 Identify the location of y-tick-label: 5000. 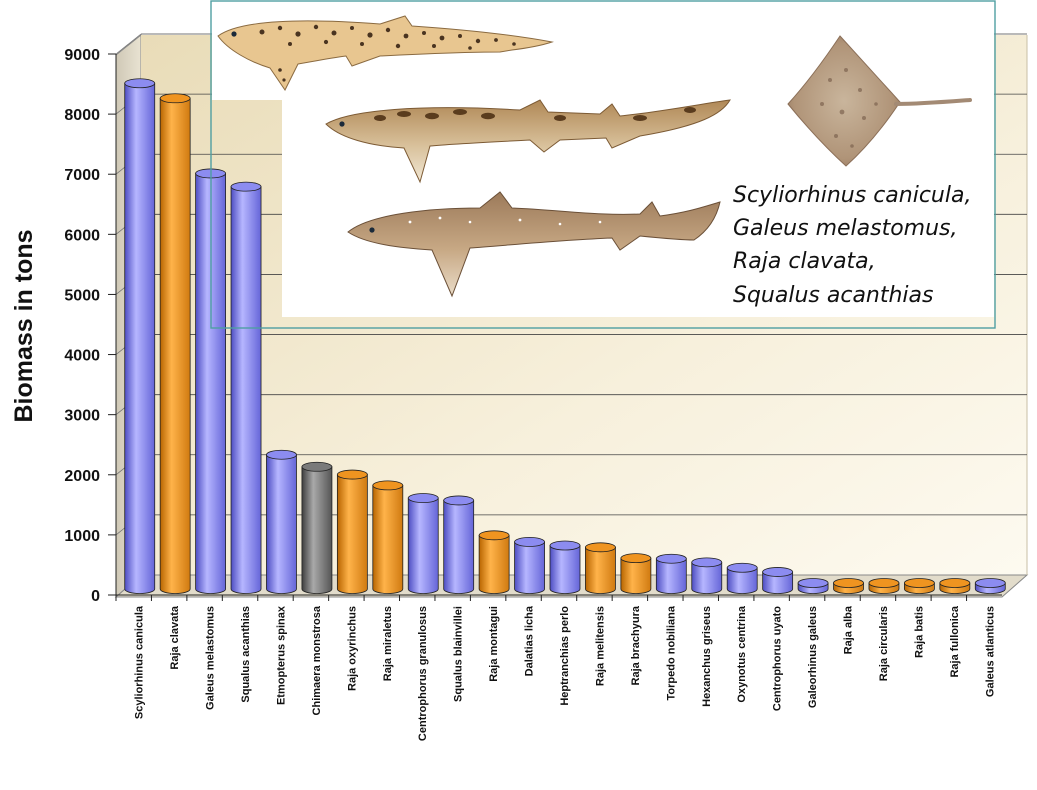
(82, 295).